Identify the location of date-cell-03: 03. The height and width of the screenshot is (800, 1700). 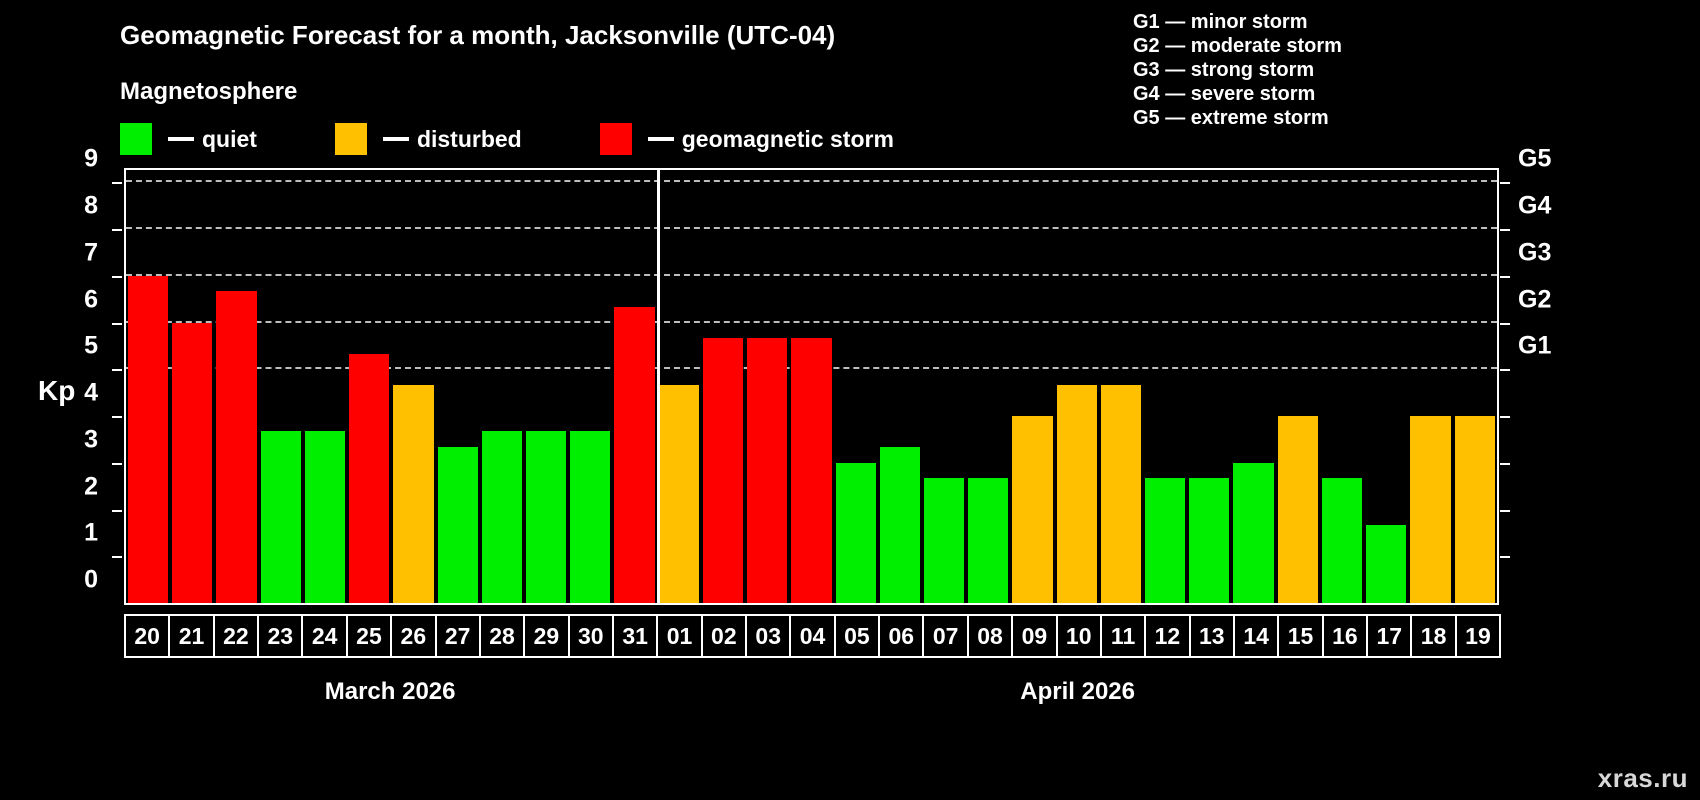
(768, 636).